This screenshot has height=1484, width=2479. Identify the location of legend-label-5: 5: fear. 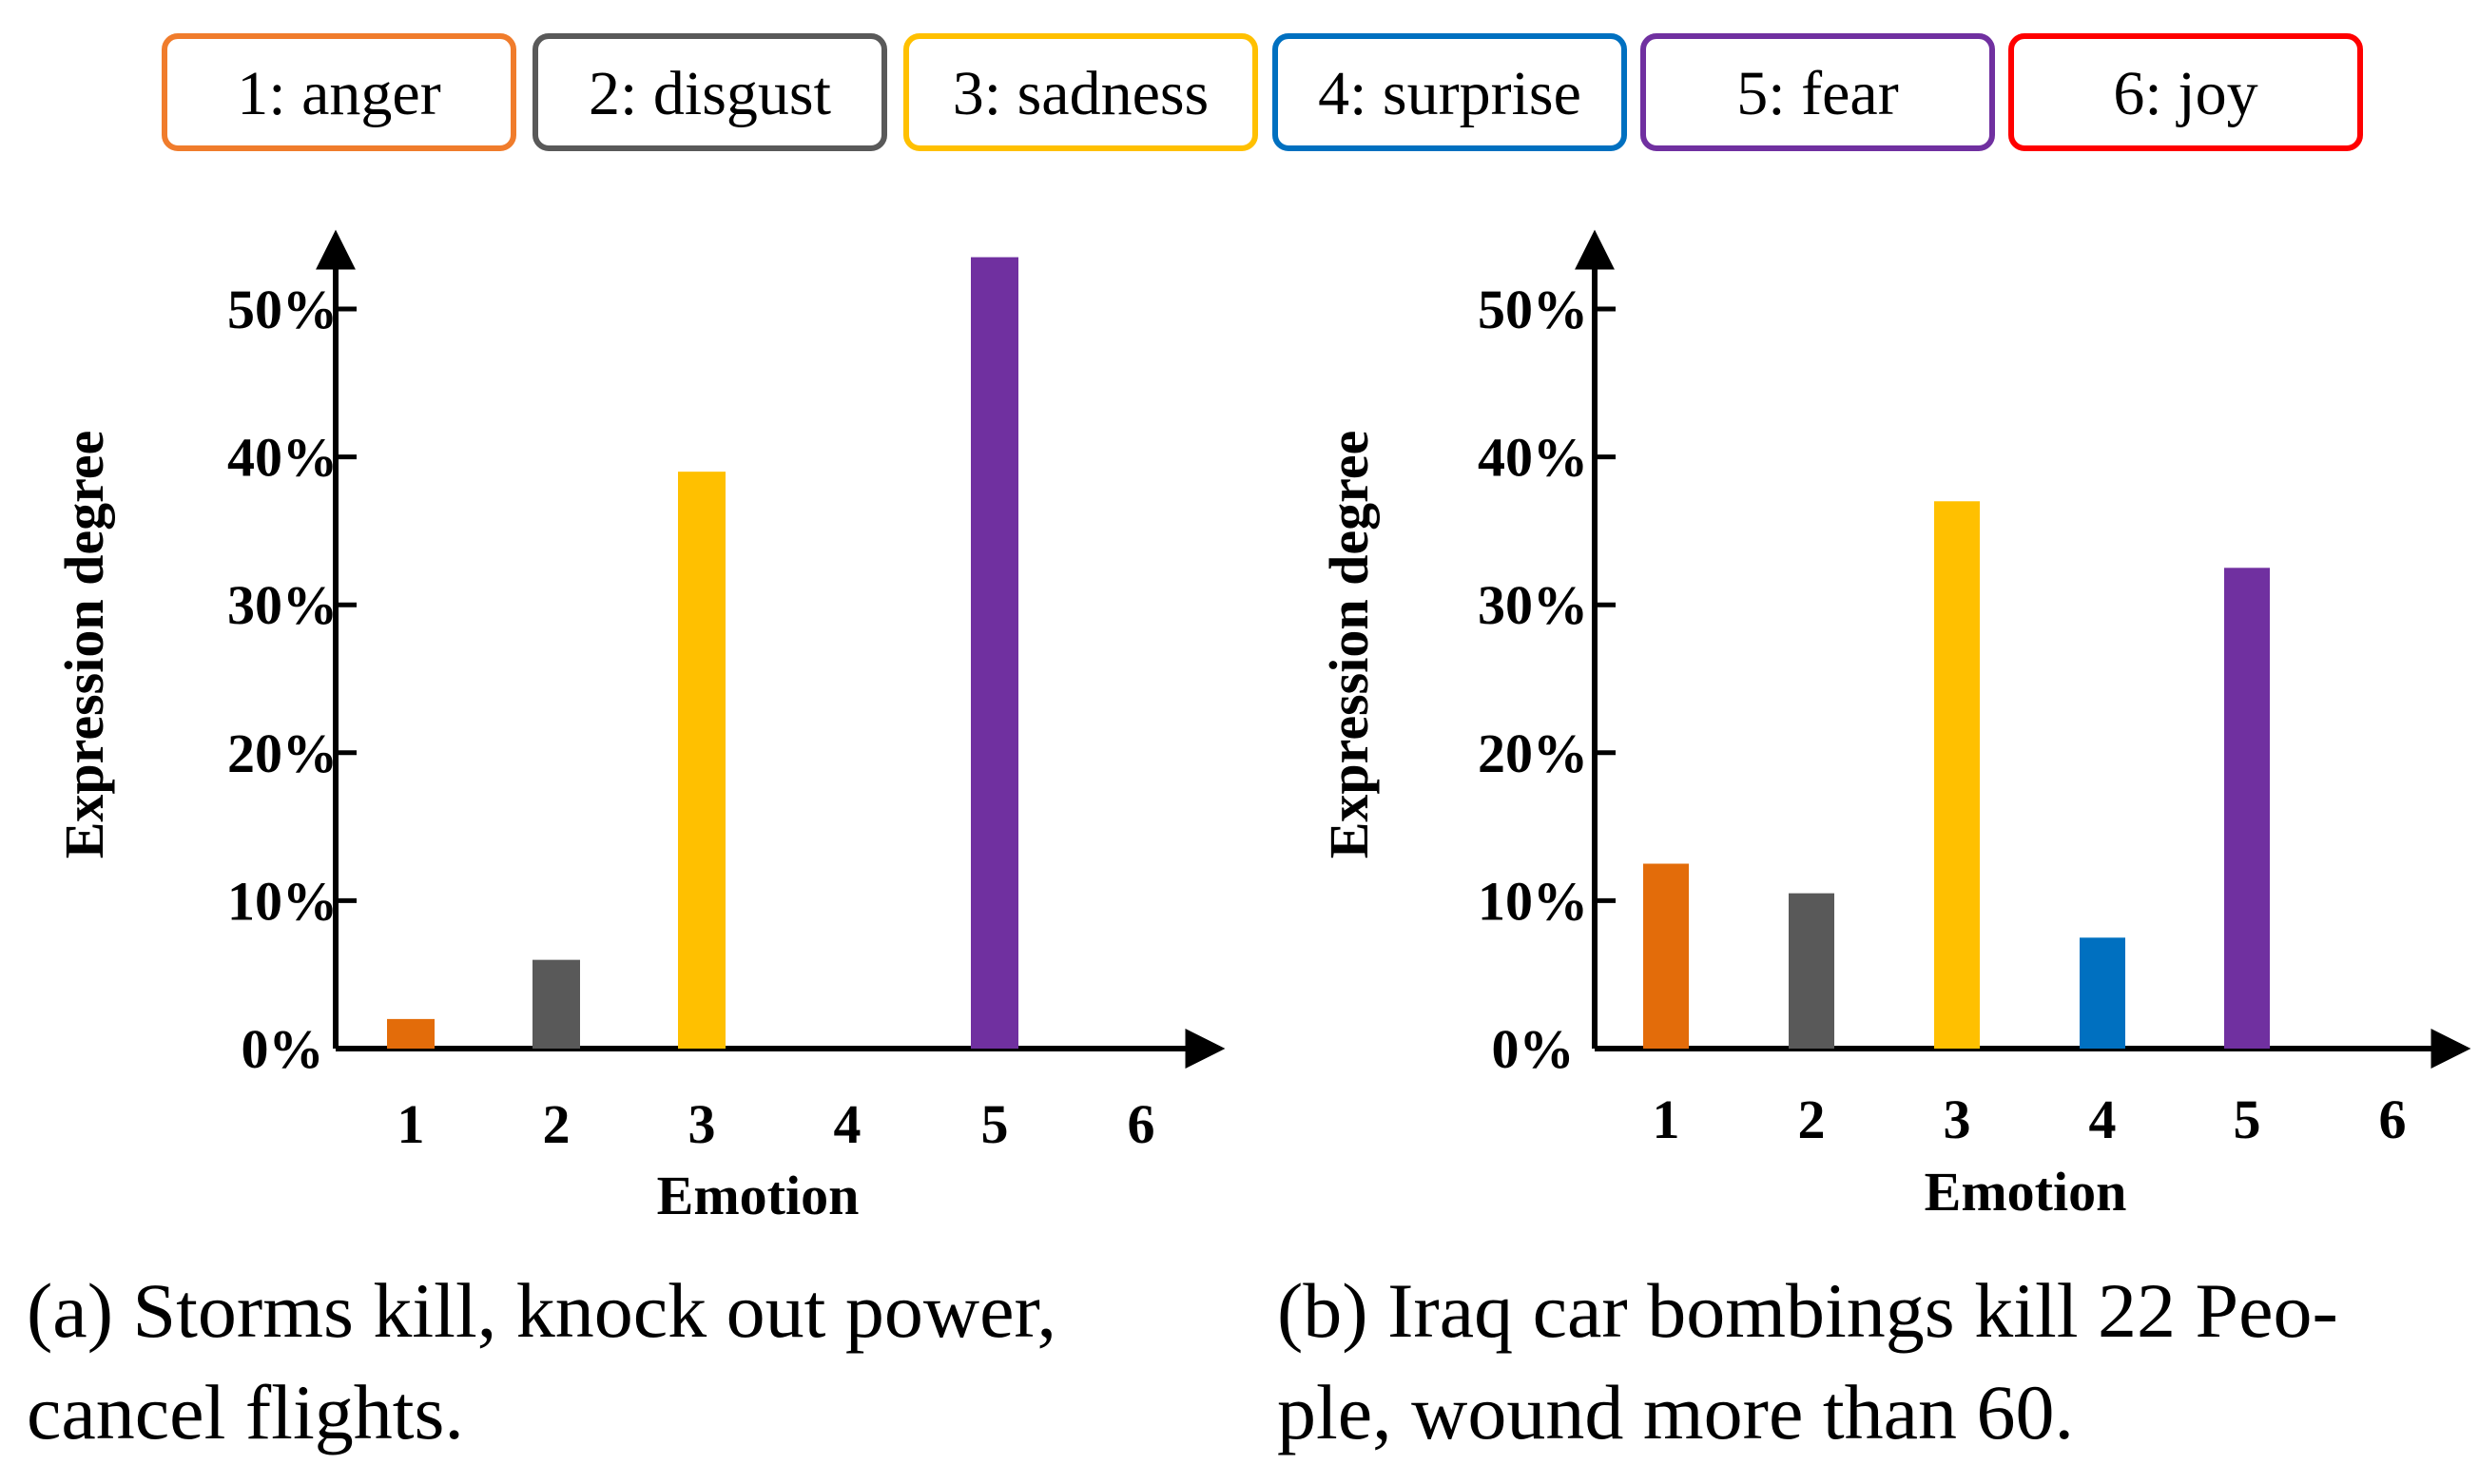
(1817, 93).